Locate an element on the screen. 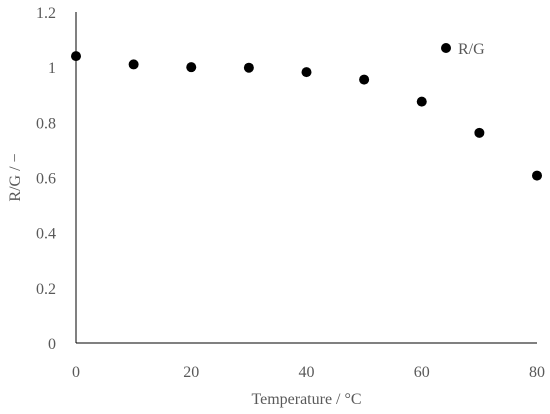  y-tick-label: 1.2 is located at coordinates (46, 13).